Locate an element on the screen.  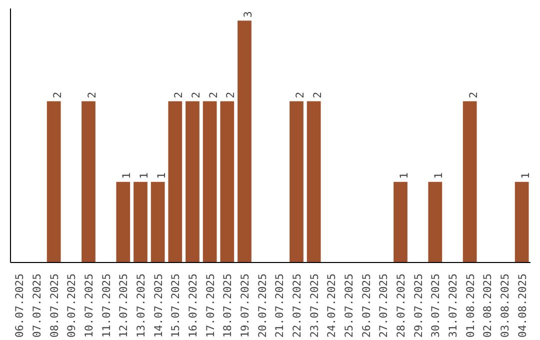
x-tick-label: 22.07.2025 is located at coordinates (297, 306).